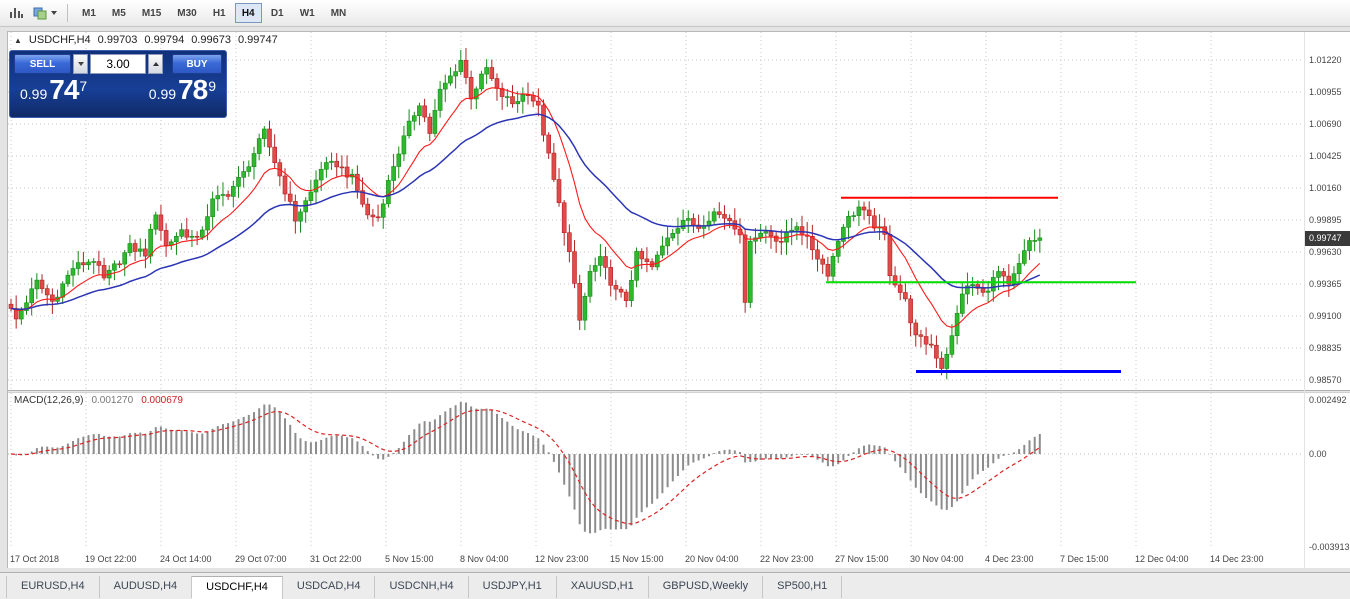 Image resolution: width=1350 pixels, height=599 pixels. I want to click on objects-list-button, so click(44, 13).